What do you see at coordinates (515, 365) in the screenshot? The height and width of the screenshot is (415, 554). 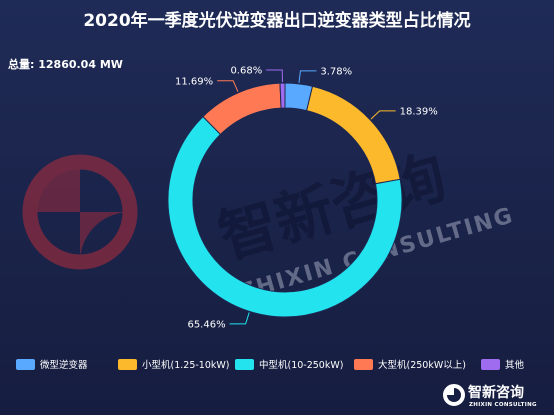 I see `legend-label: 其他` at bounding box center [515, 365].